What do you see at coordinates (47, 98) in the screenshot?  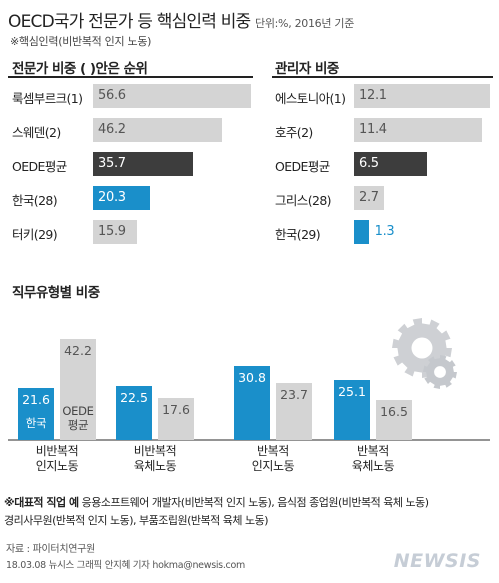 I see `bar-category-label: 룩셈부르크(1)` at bounding box center [47, 98].